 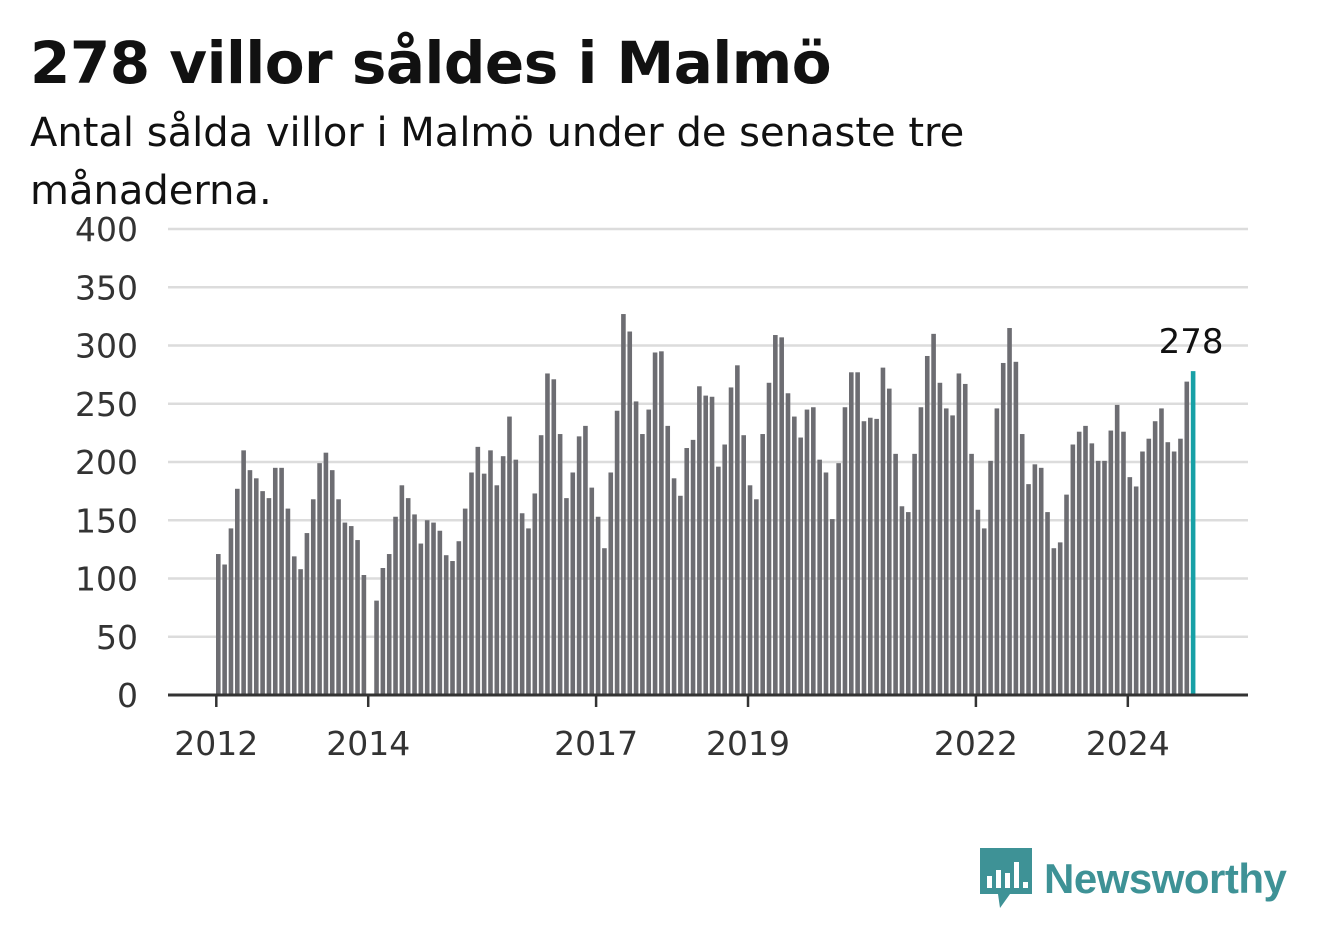 What do you see at coordinates (1193, 533) in the screenshot?
I see `highlighted-bar` at bounding box center [1193, 533].